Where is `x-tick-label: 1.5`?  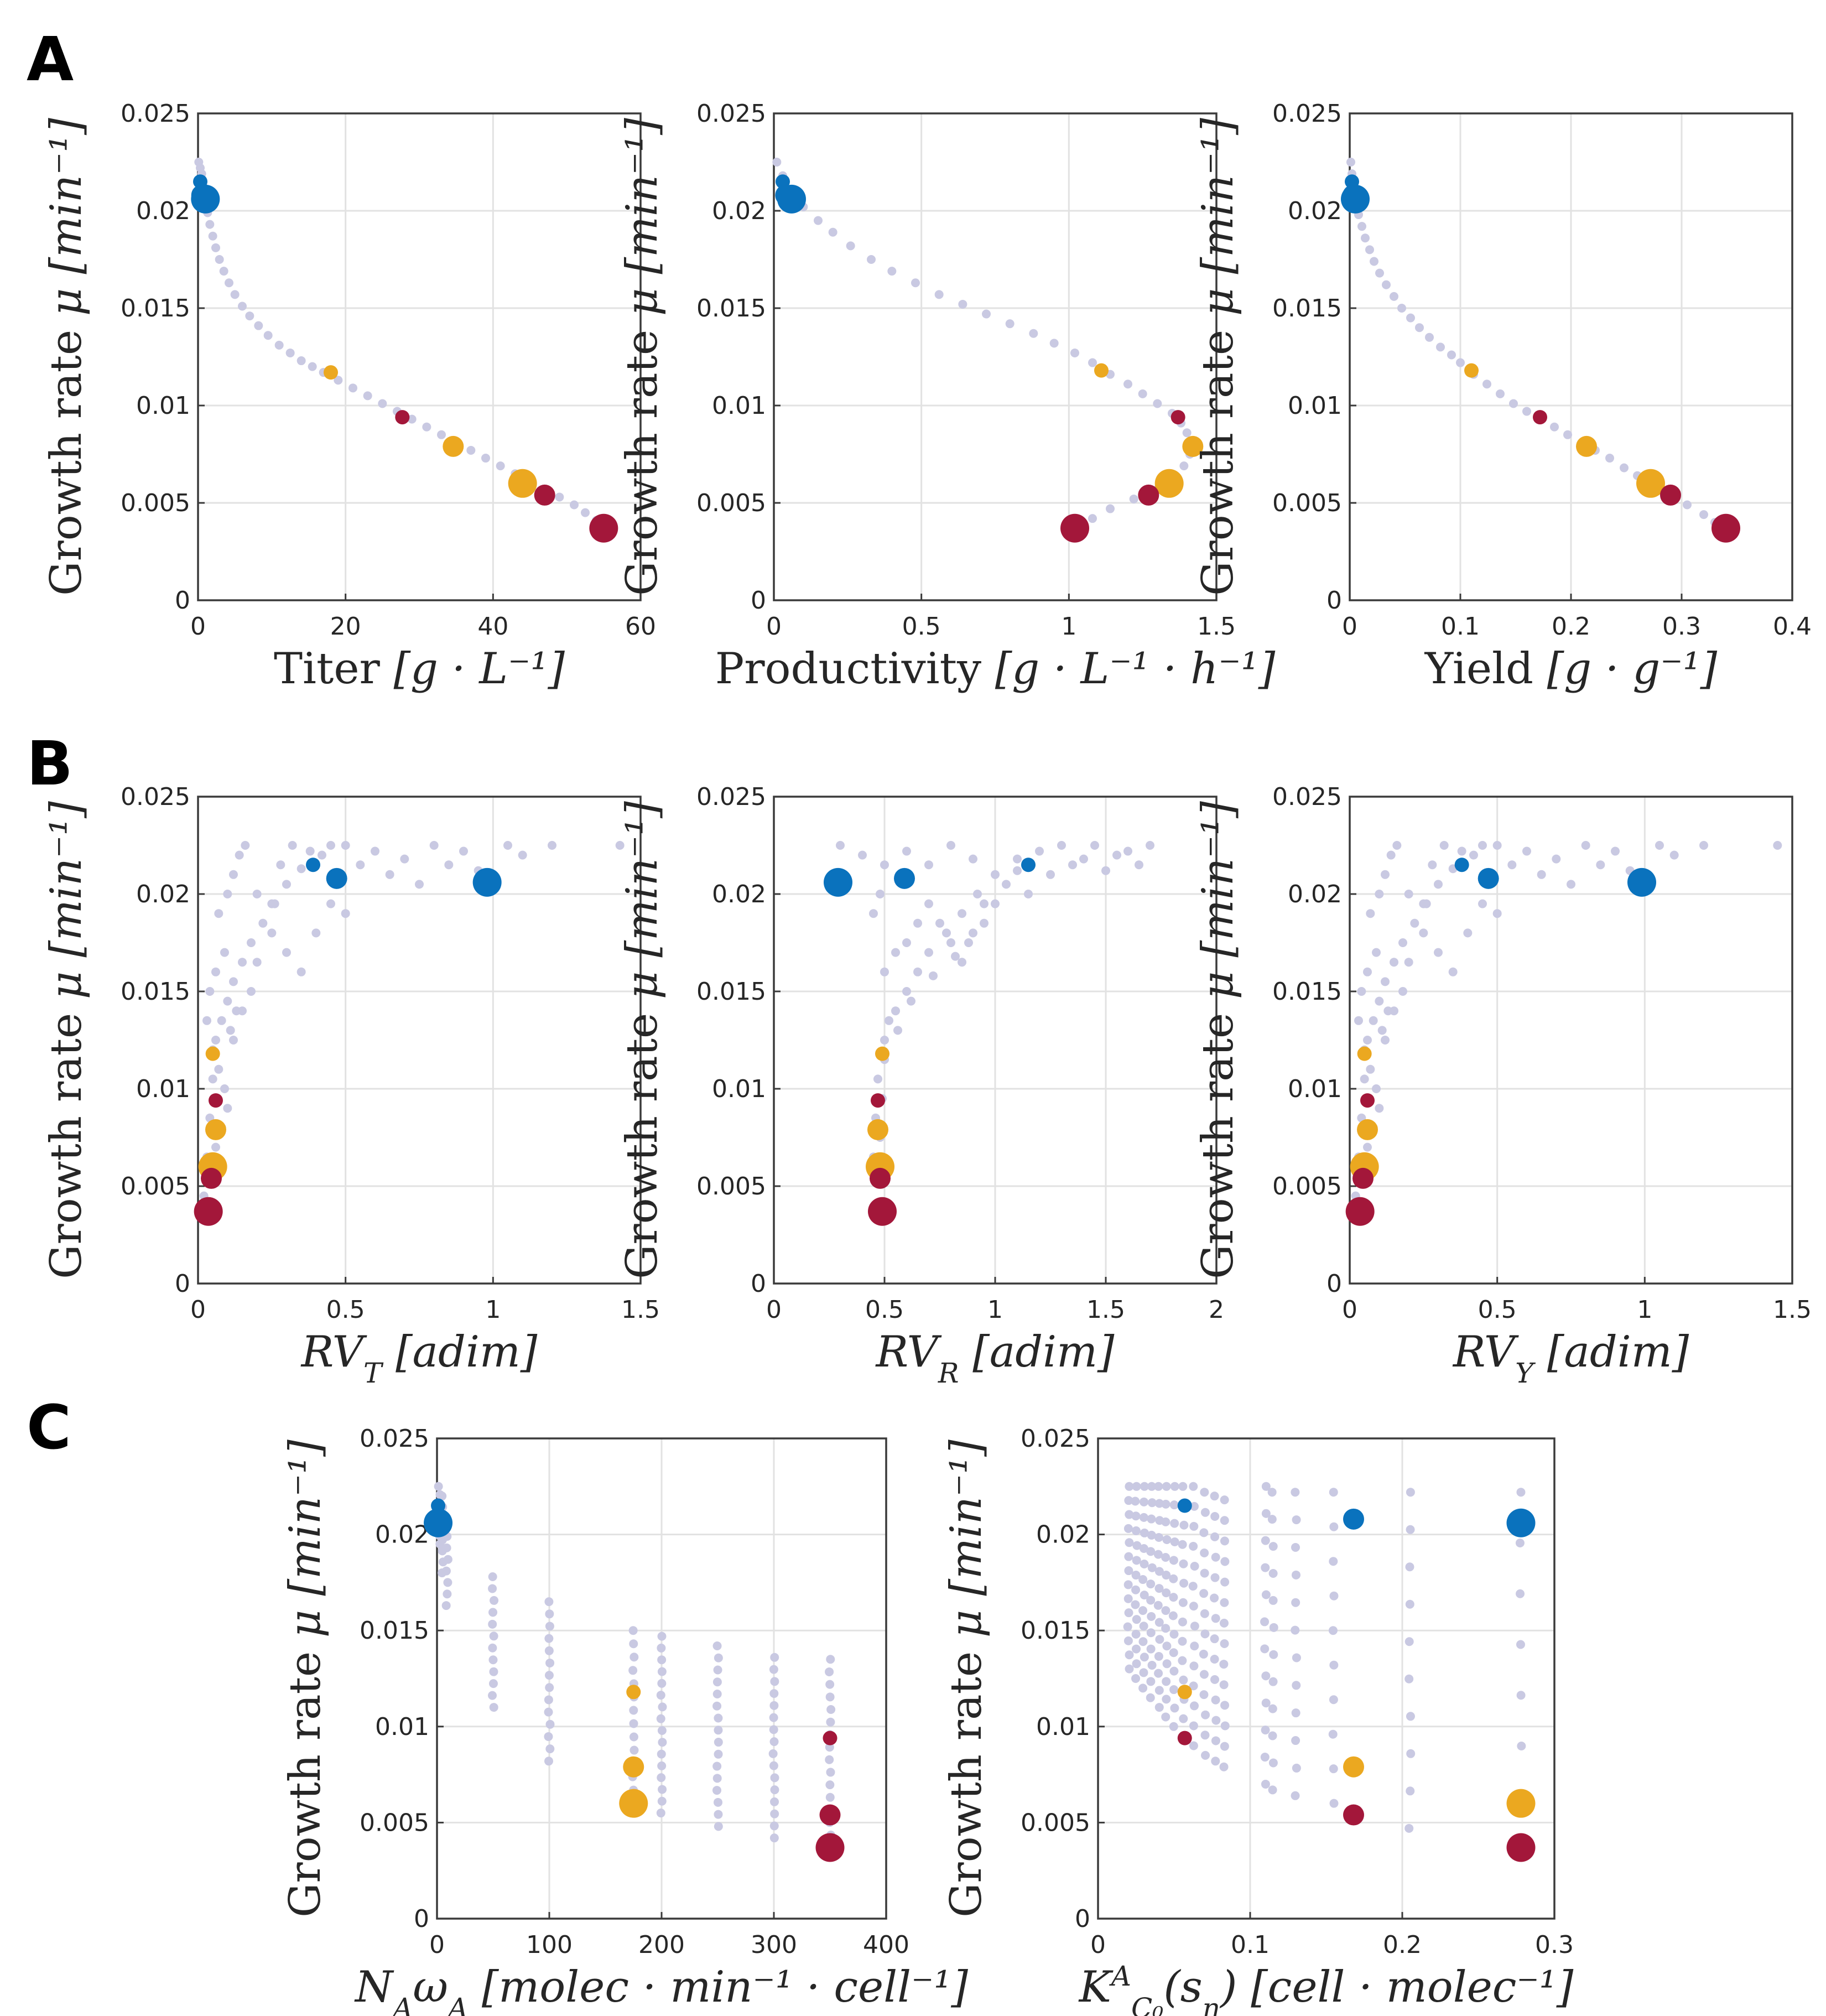 x-tick-label: 1.5 is located at coordinates (1216, 626).